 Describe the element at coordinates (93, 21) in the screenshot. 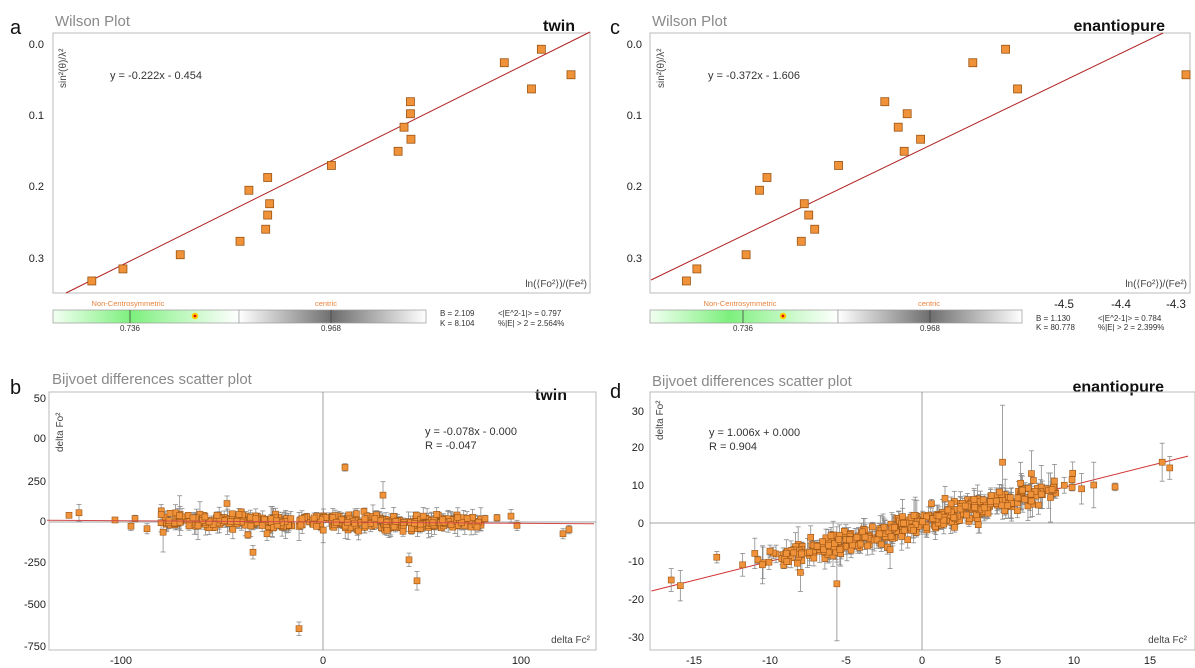

I see `plot-title: Wilson Plot` at that location.